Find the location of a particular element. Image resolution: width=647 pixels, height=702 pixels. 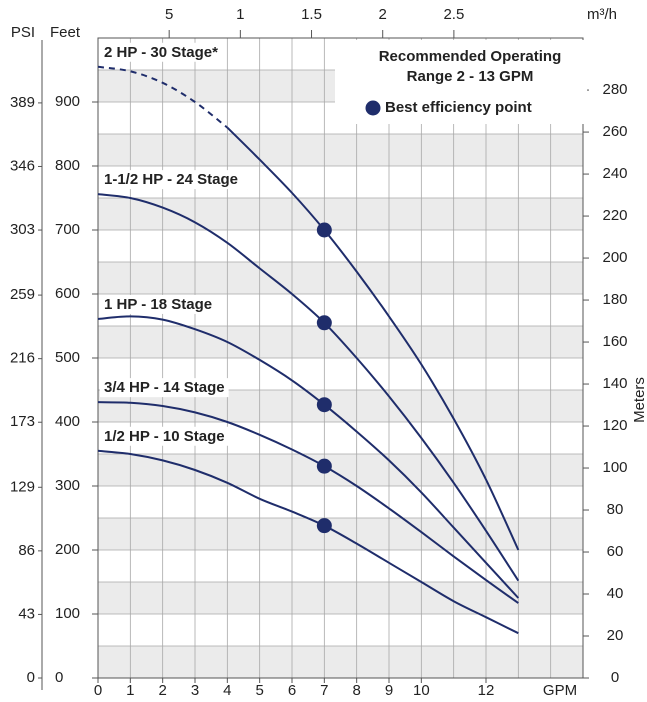

y2-tick-label: 180 is located at coordinates (614, 299).